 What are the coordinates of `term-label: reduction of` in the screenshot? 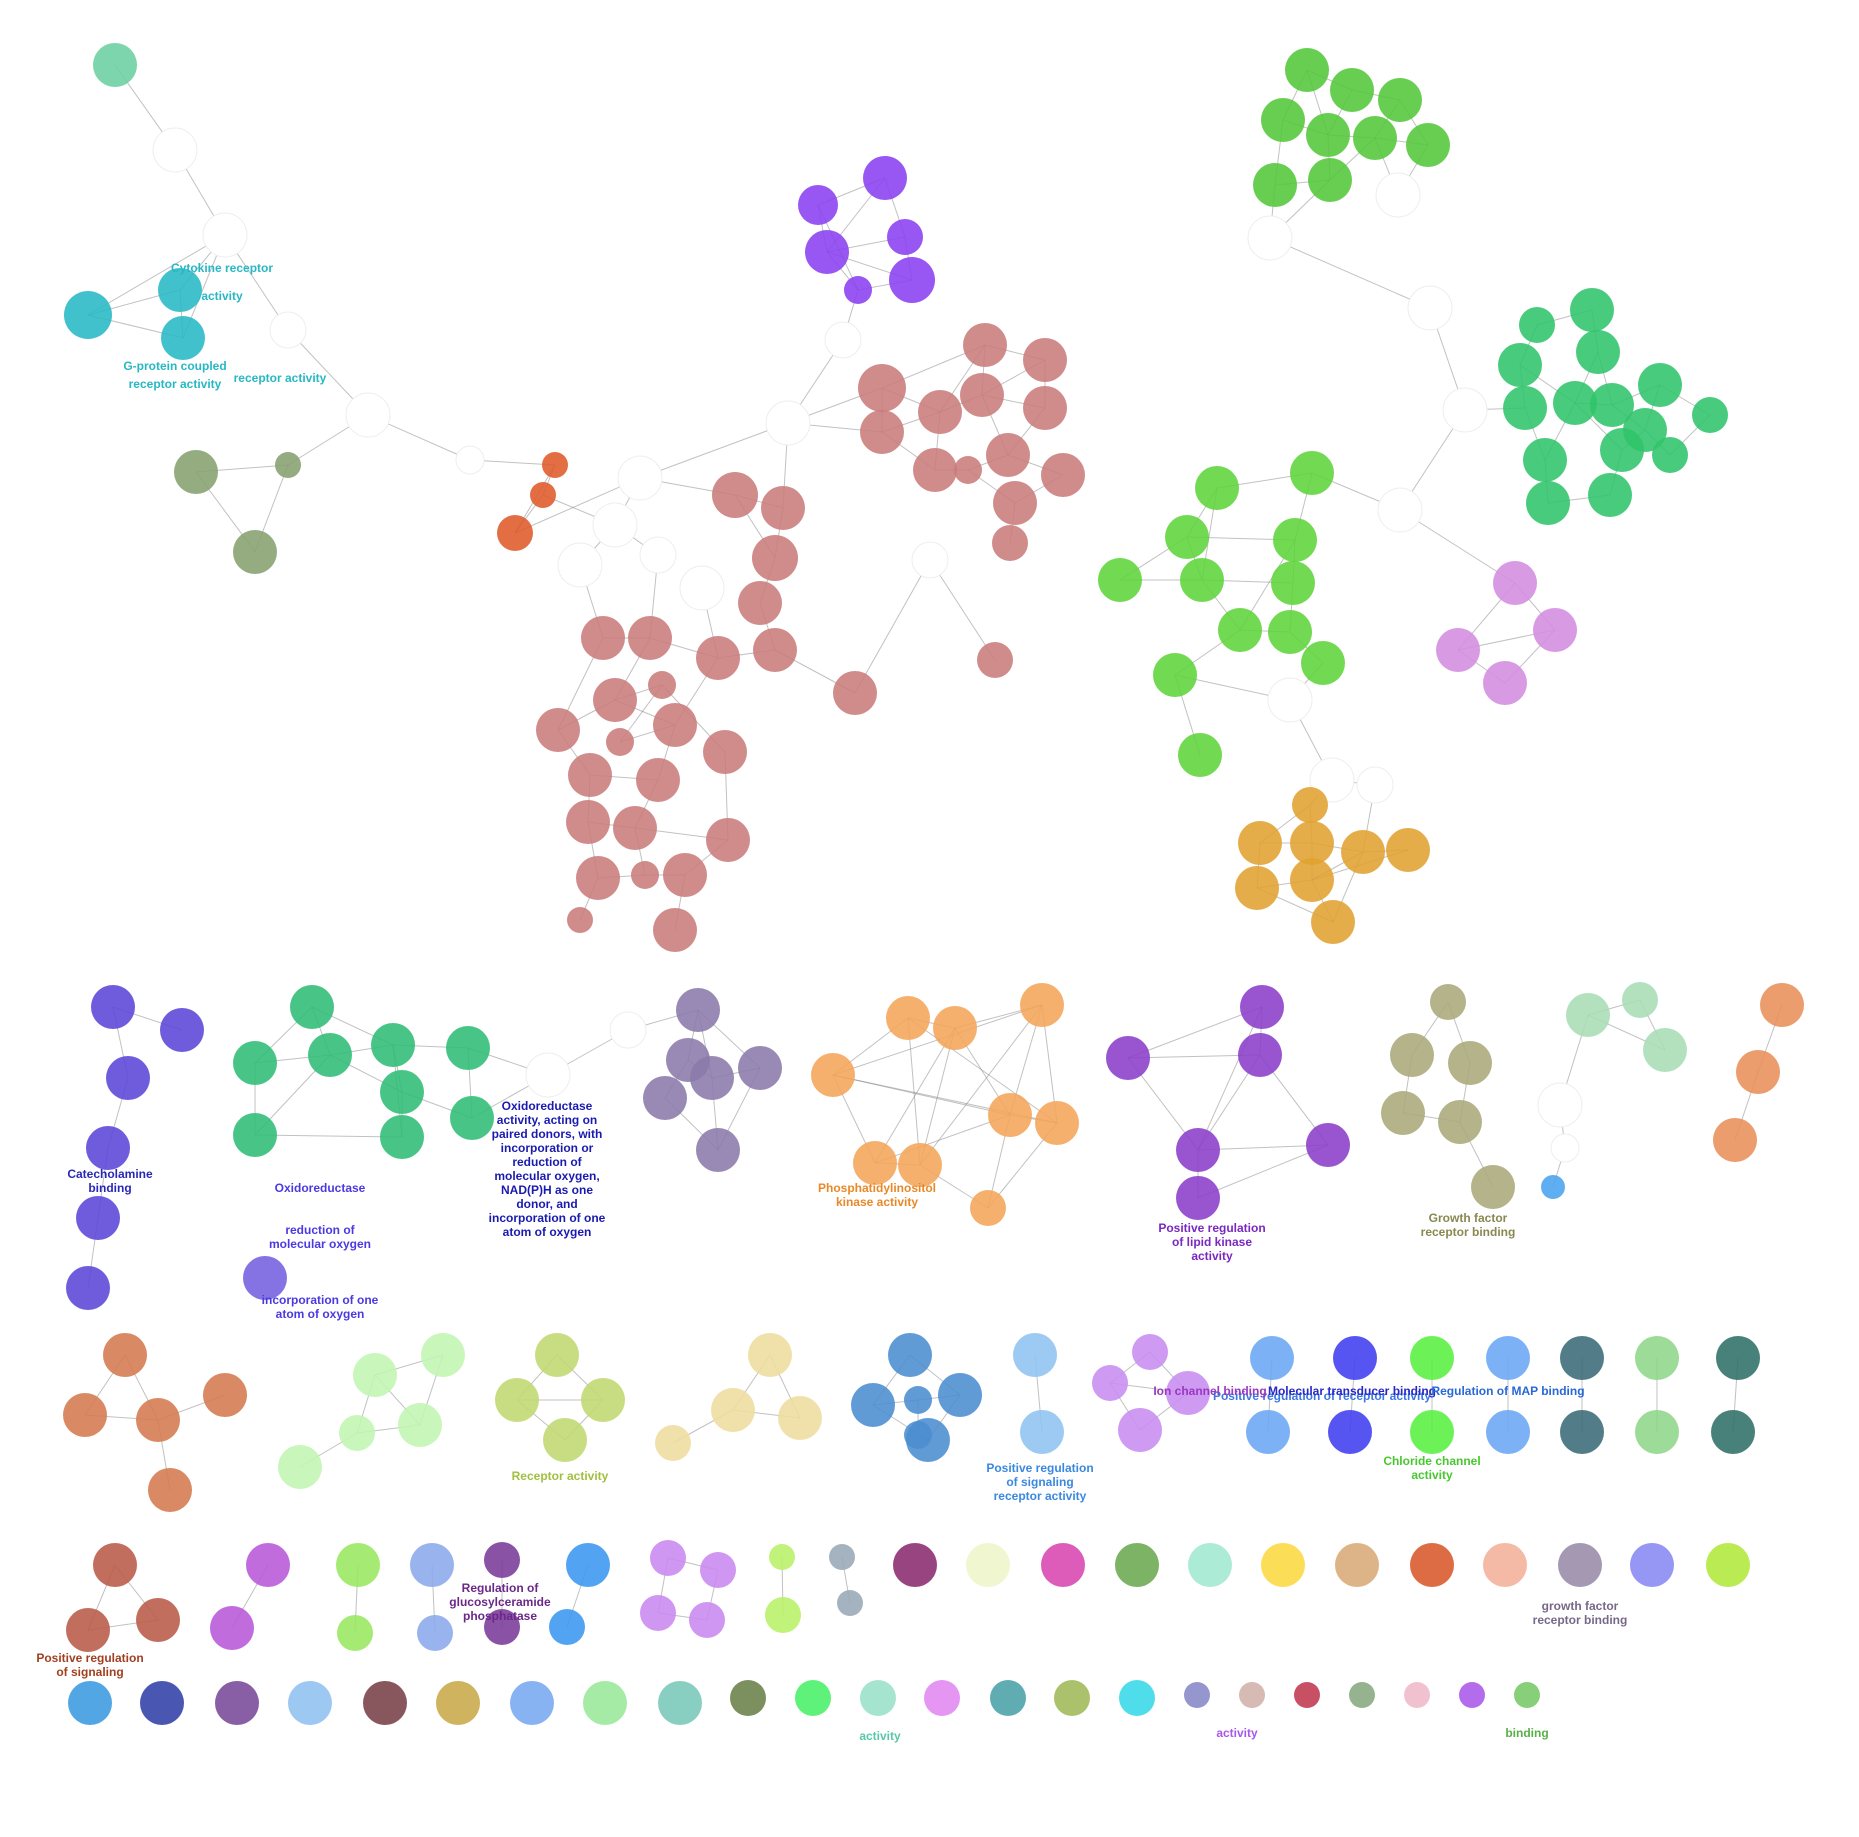 It's located at (547, 1162).